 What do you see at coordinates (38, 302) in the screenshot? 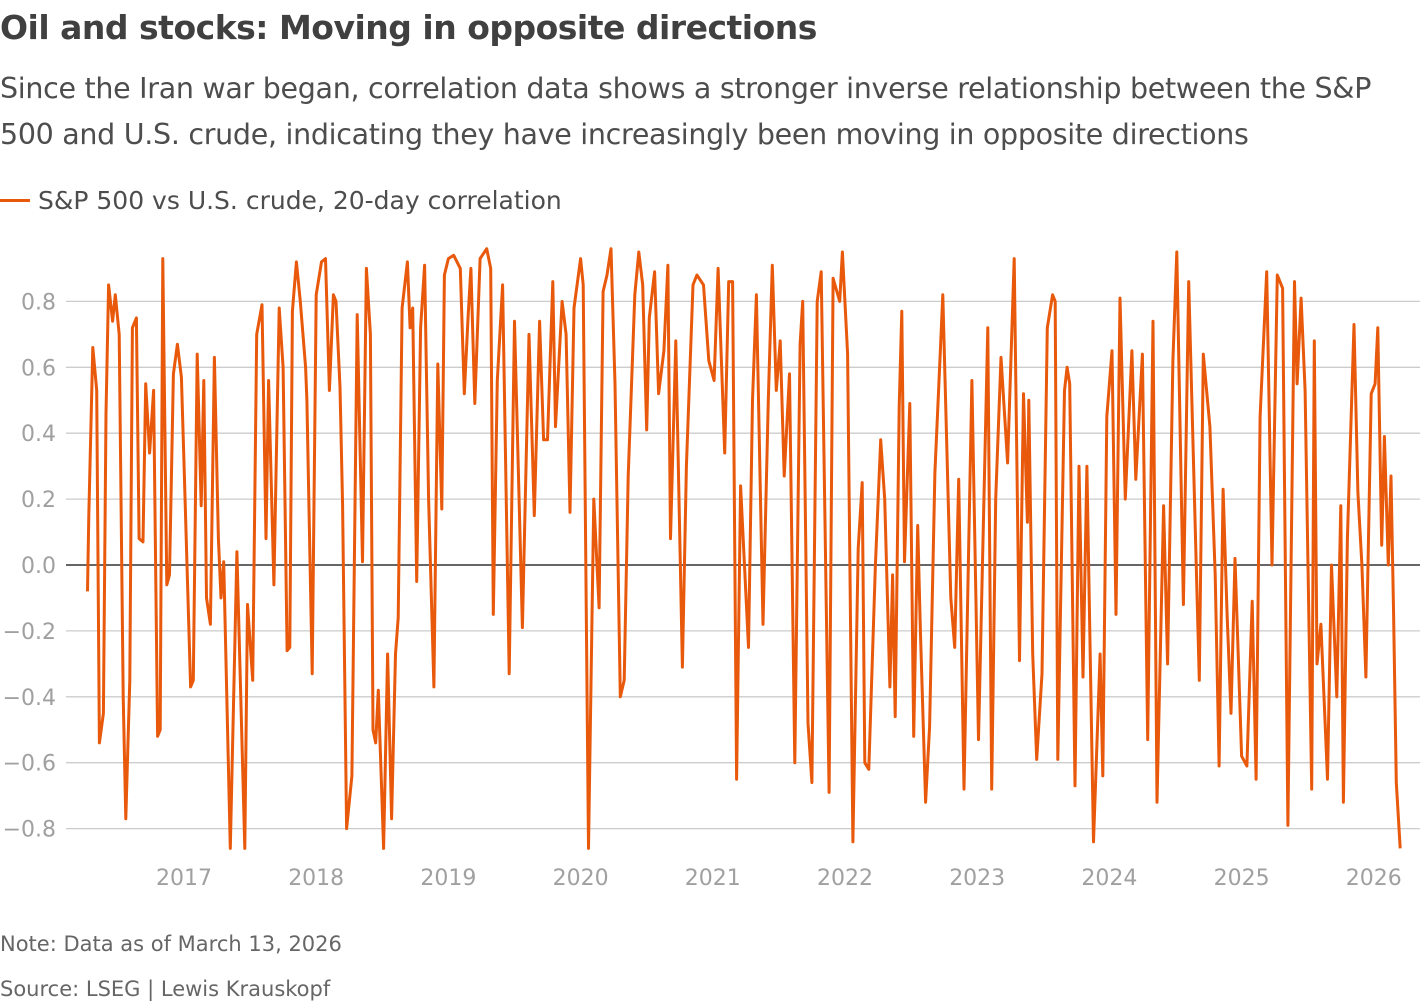
I see `y-tick-label: 0.8` at bounding box center [38, 302].